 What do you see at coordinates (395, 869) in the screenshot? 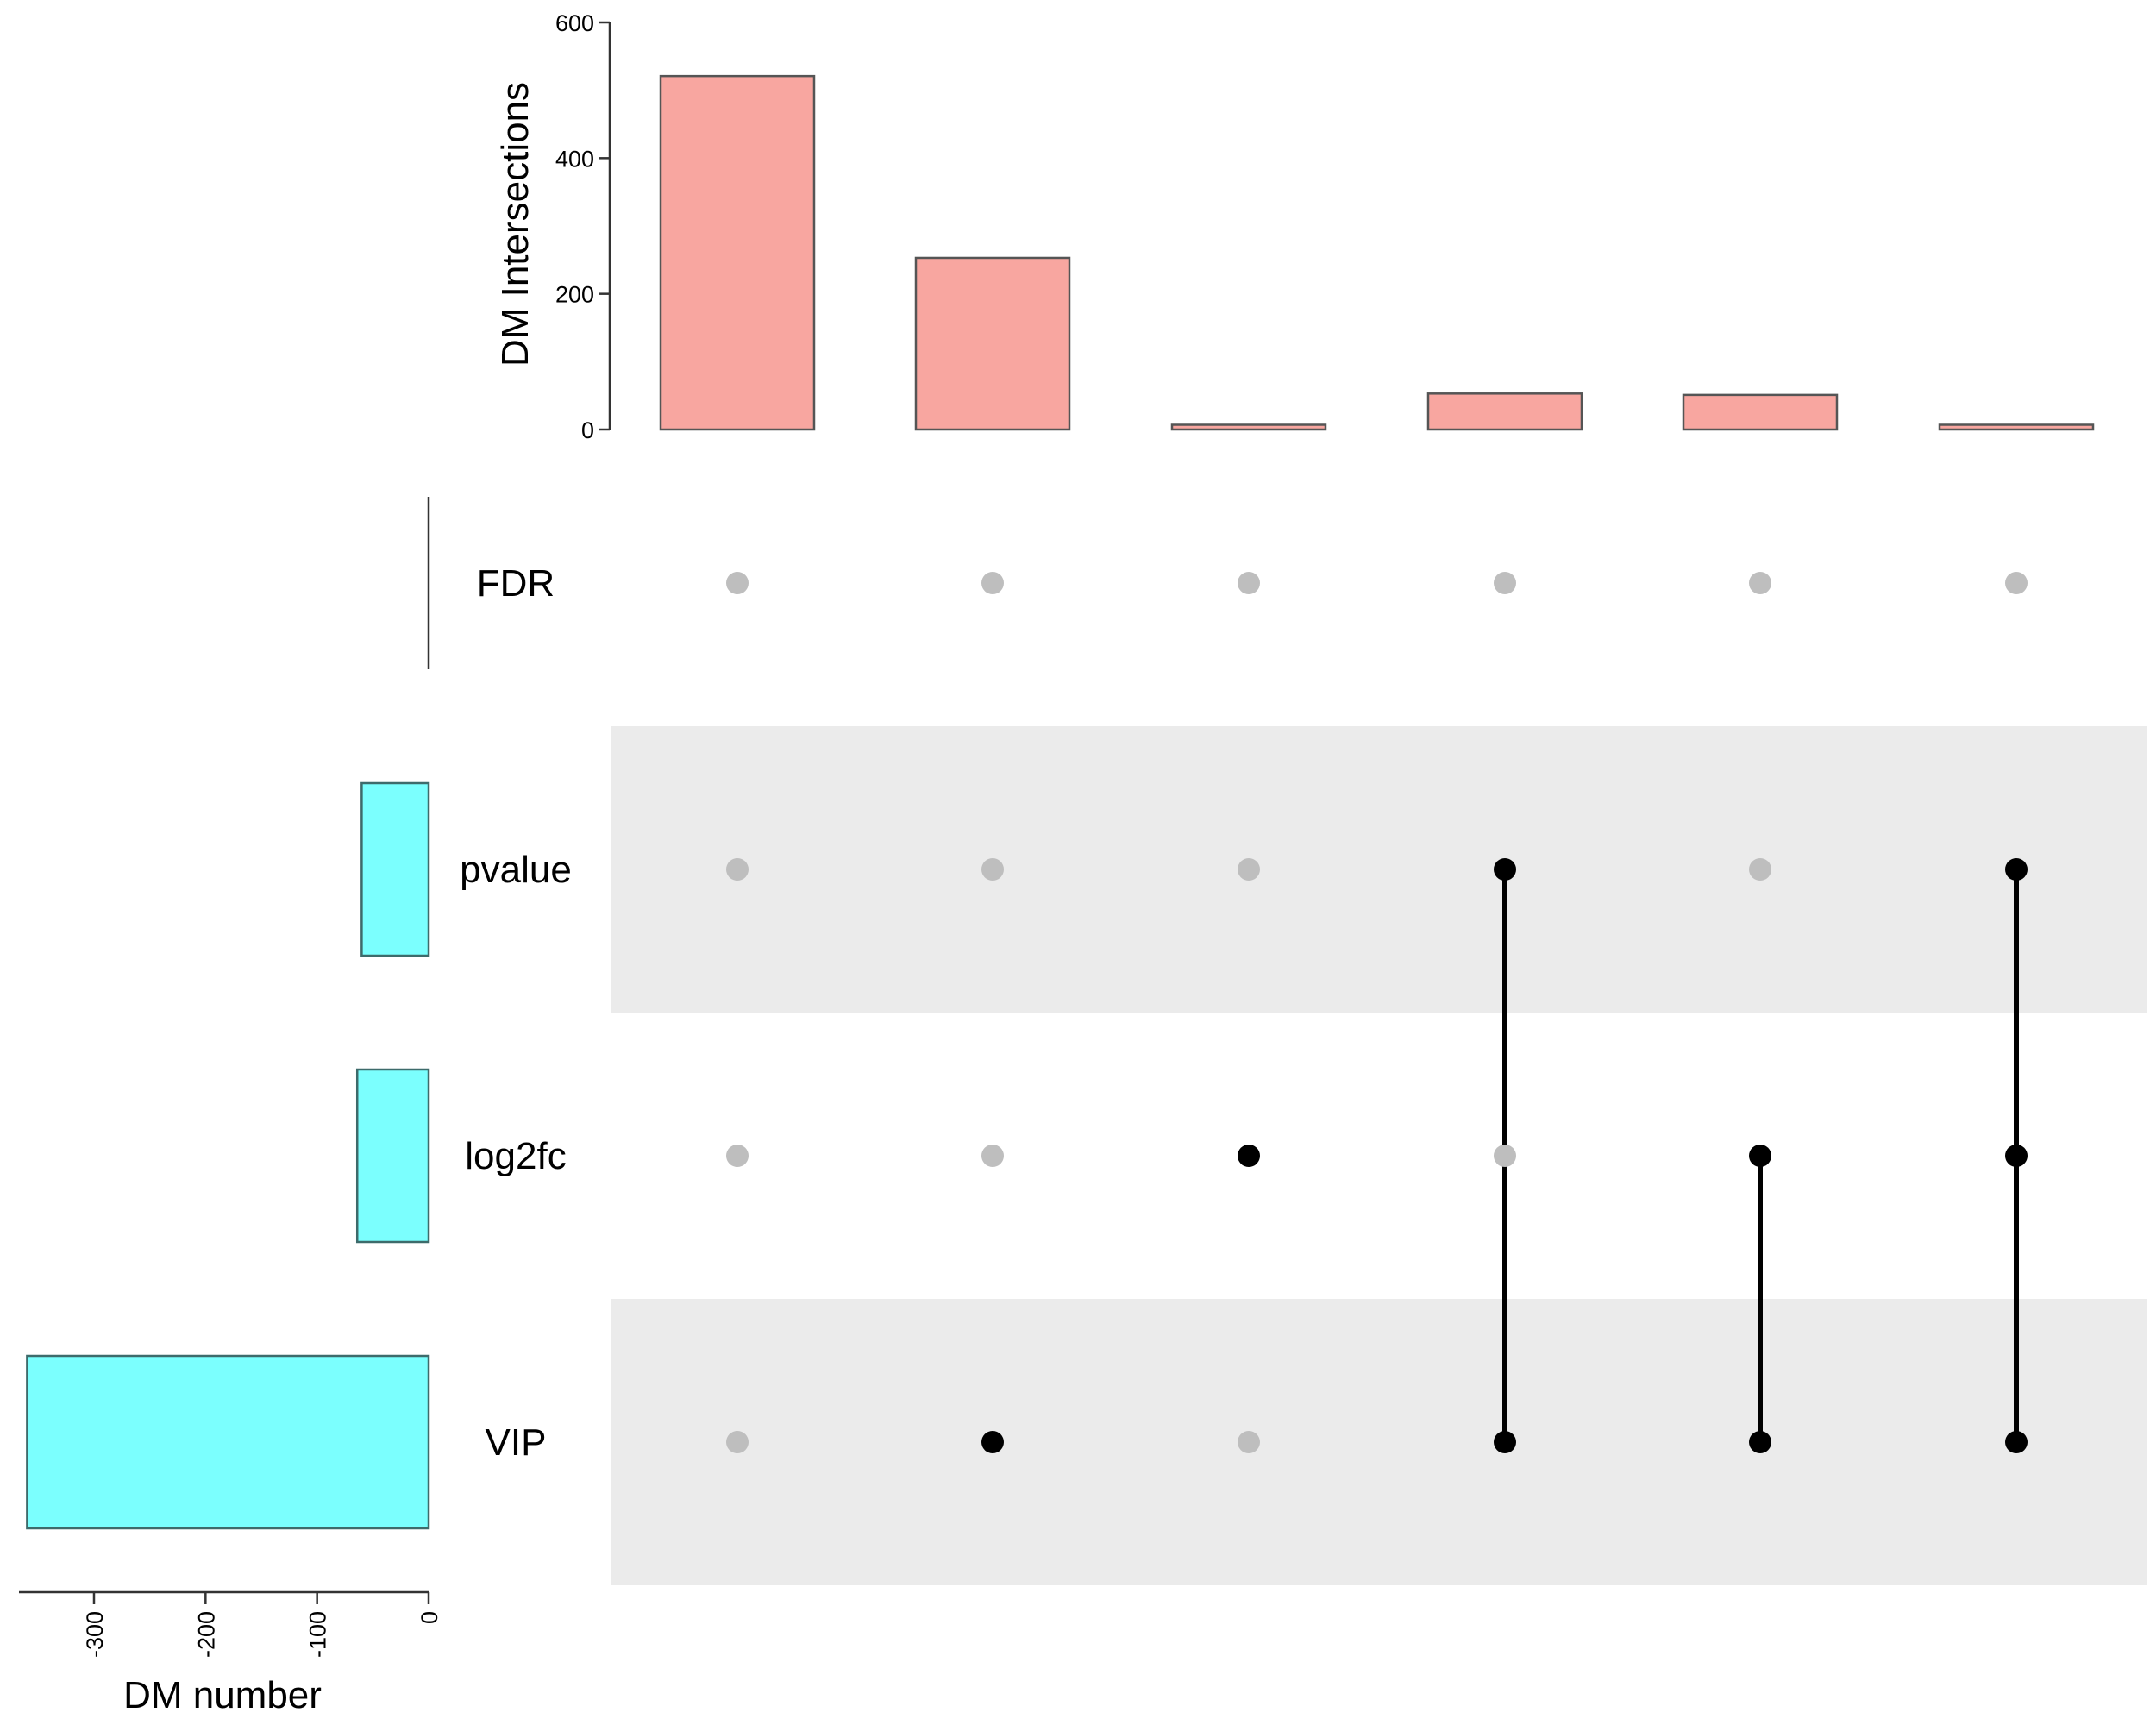
I see `set-size-bar-pvalue` at bounding box center [395, 869].